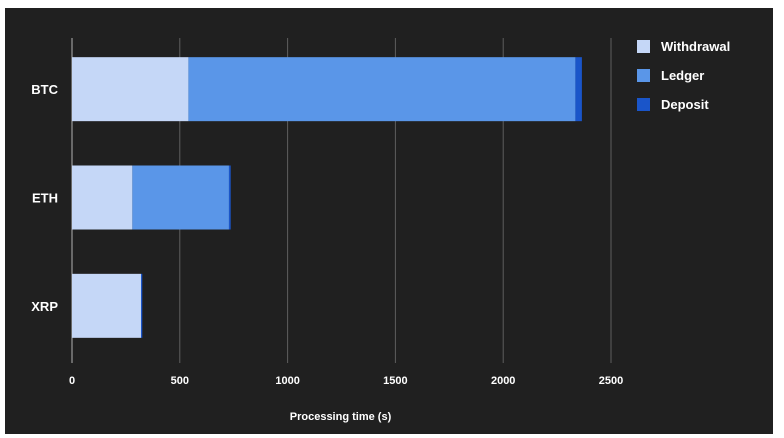  I want to click on x-tick-label-2000: 2000, so click(503, 381).